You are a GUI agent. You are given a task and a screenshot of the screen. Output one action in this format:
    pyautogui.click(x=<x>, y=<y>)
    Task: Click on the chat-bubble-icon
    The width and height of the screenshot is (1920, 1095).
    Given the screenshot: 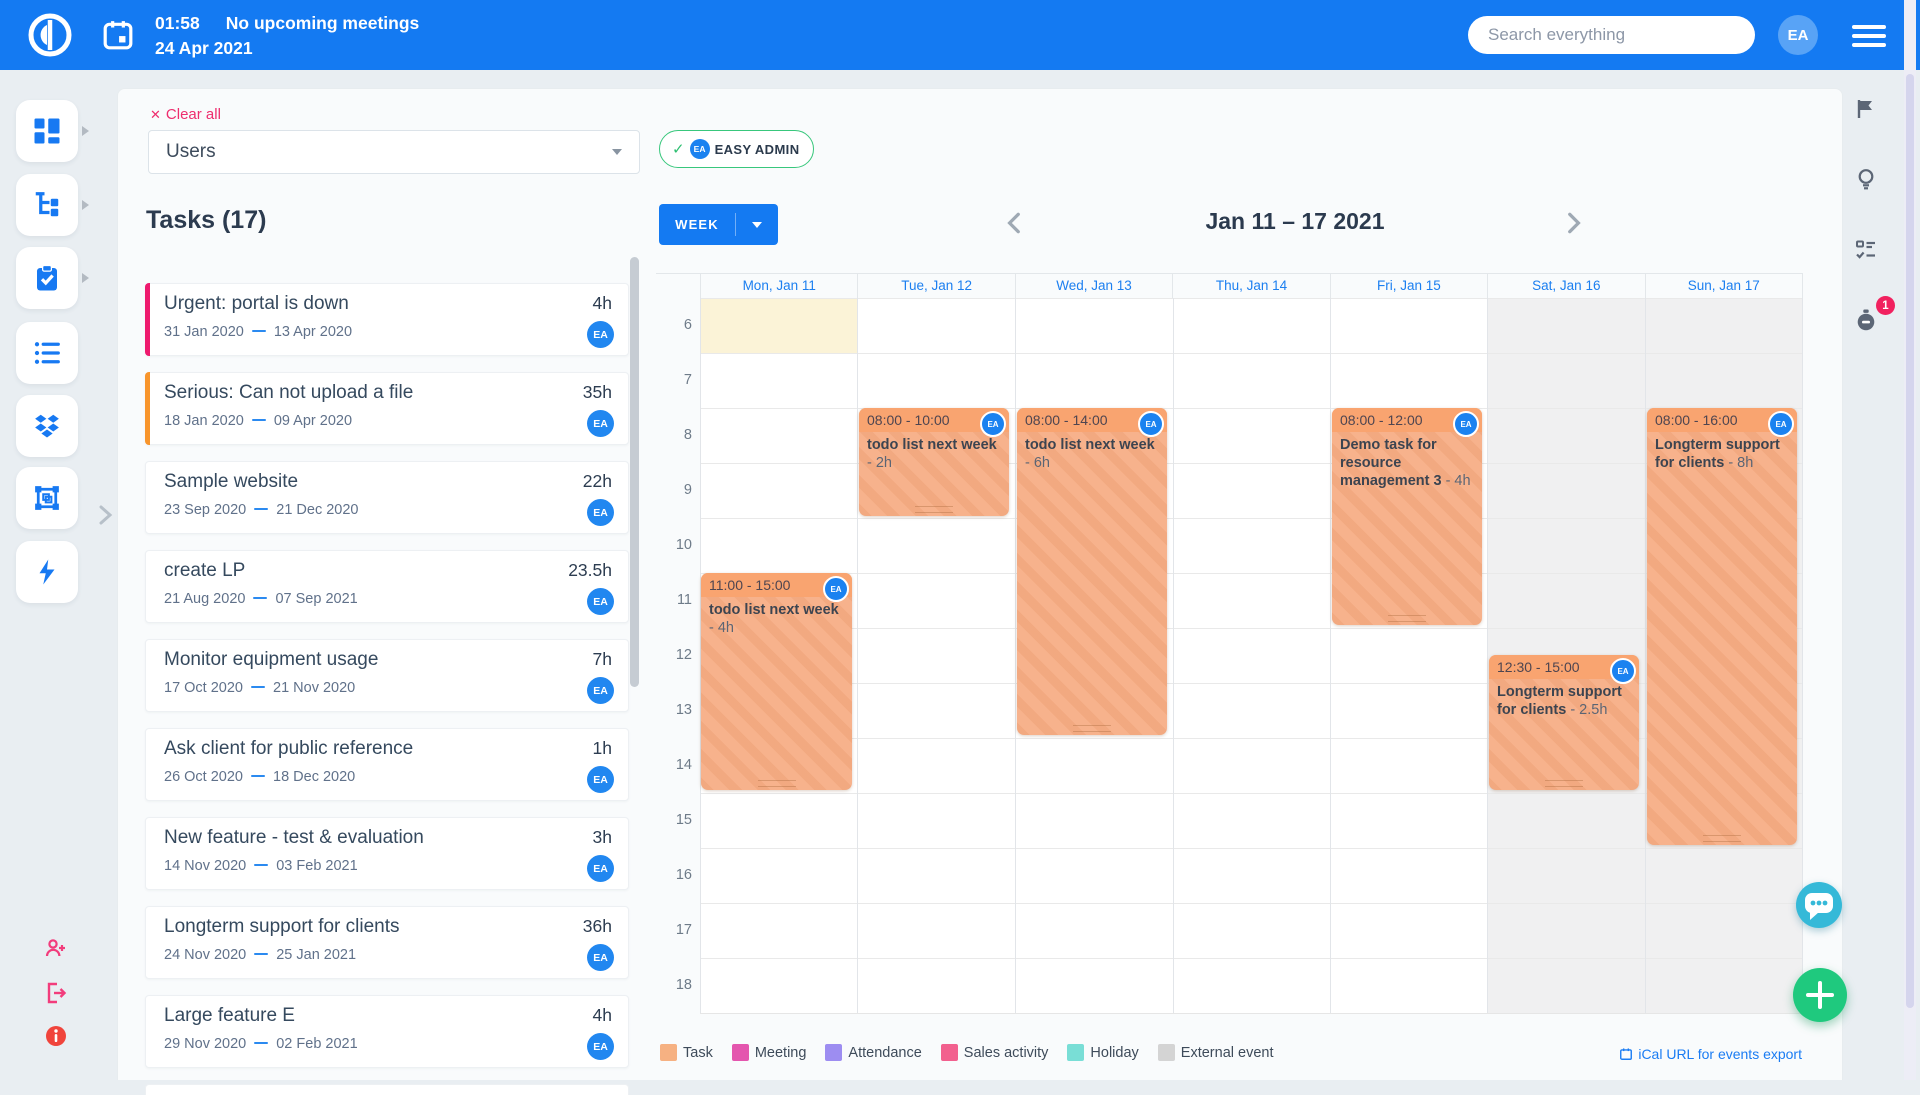 What is the action you would take?
    pyautogui.click(x=1819, y=906)
    